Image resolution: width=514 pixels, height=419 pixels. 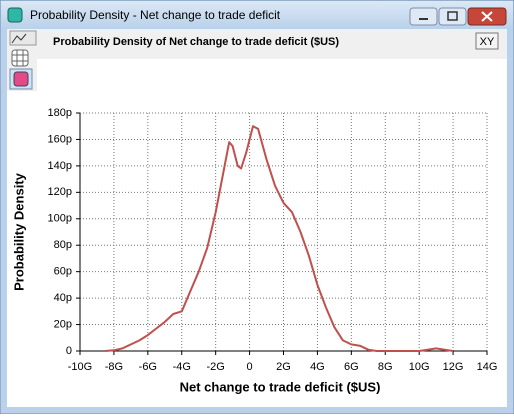 What do you see at coordinates (453, 367) in the screenshot?
I see `x-tick-label: 12G` at bounding box center [453, 367].